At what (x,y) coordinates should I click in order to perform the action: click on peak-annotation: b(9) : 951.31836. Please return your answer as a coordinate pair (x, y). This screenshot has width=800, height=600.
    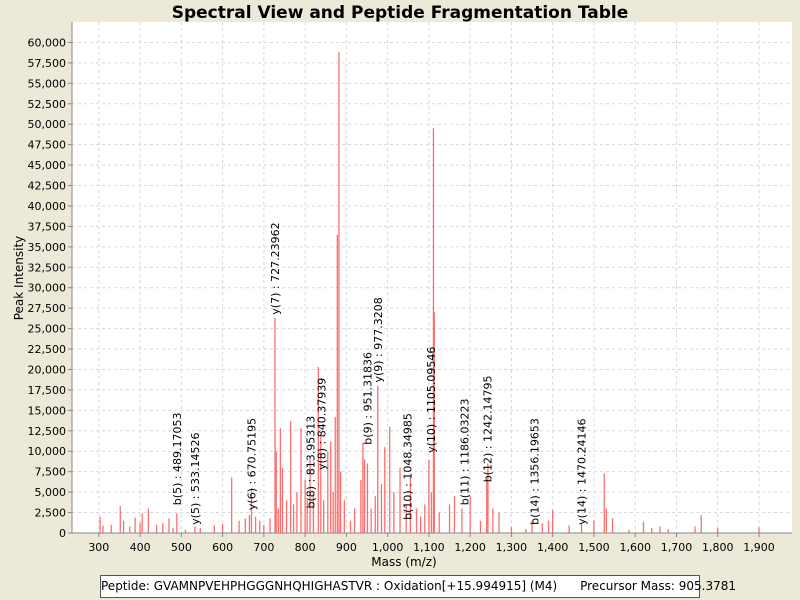
    Looking at the image, I should click on (367, 398).